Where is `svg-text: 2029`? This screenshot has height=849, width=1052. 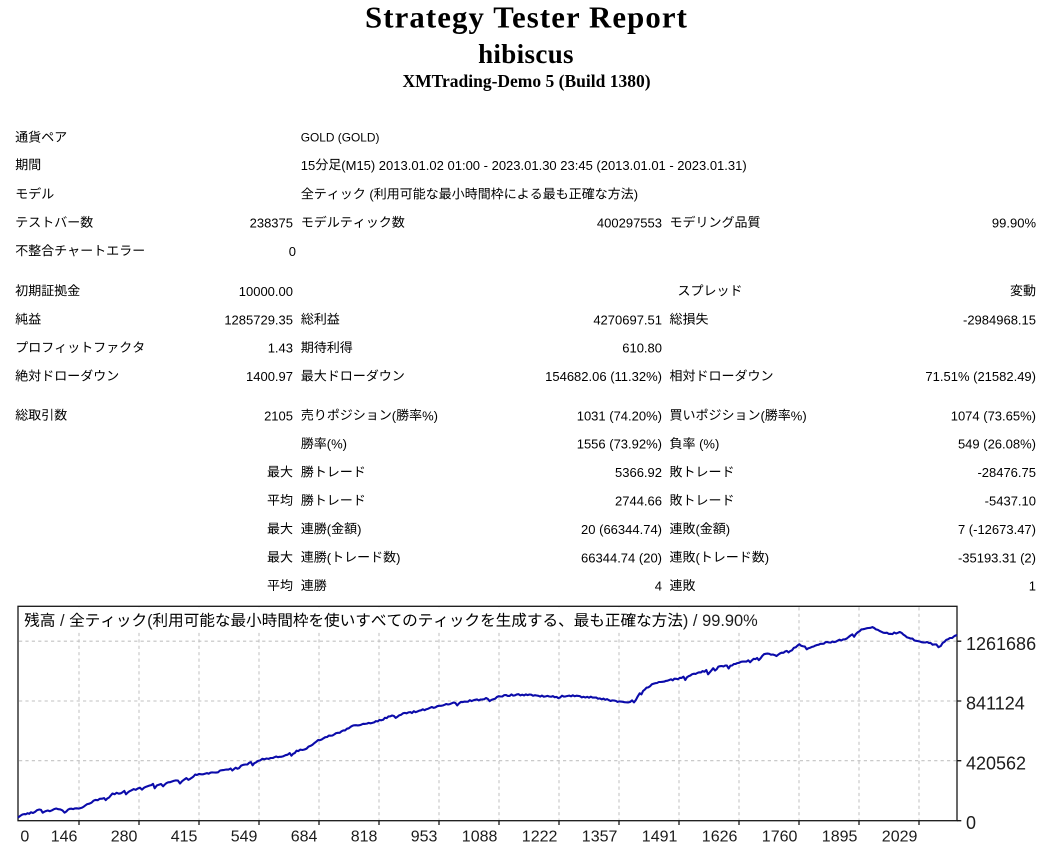 svg-text: 2029 is located at coordinates (900, 836).